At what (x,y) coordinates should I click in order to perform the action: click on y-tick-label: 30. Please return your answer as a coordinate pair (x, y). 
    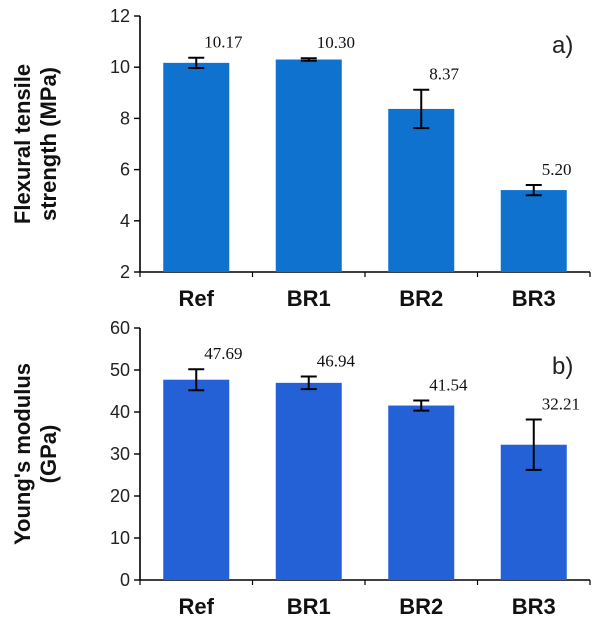
    Looking at the image, I should click on (120, 454).